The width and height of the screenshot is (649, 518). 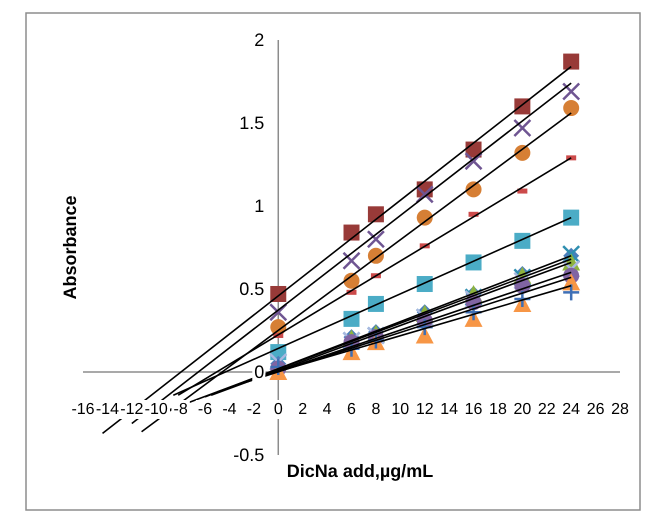 I want to click on x-tick-label: -8, so click(x=181, y=409).